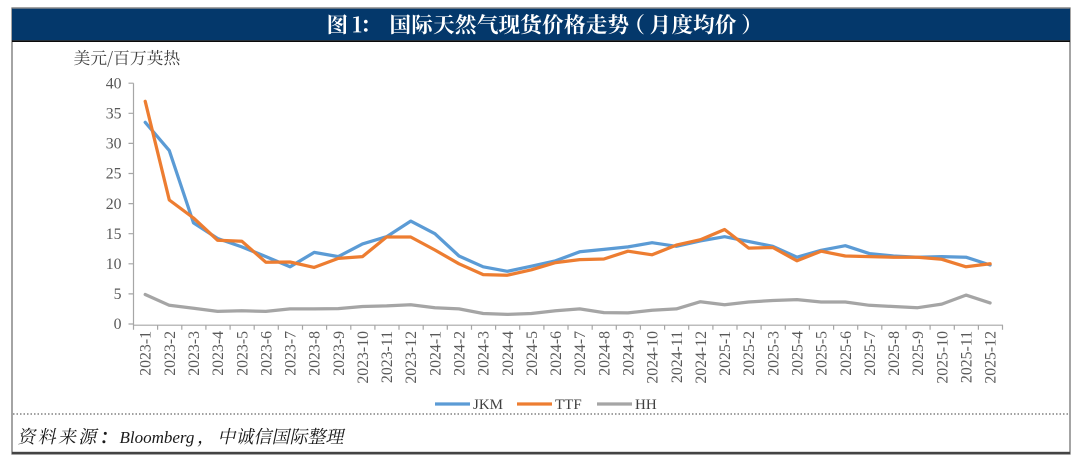 This screenshot has width=1080, height=465. I want to click on svg-text: 2025-4, so click(798, 353).